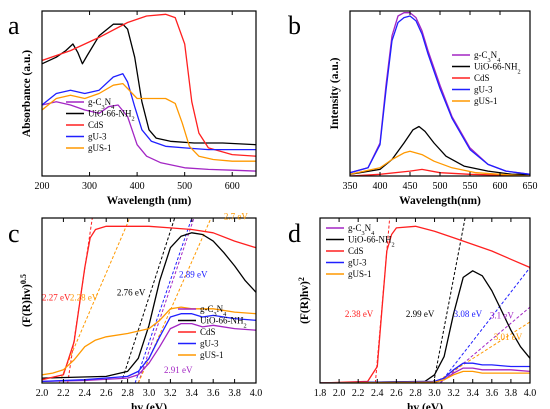 The width and height of the screenshot is (550, 409). Describe the element at coordinates (26, 300) in the screenshot. I see `y-axis-label: (F(R)hv)0.5` at that location.